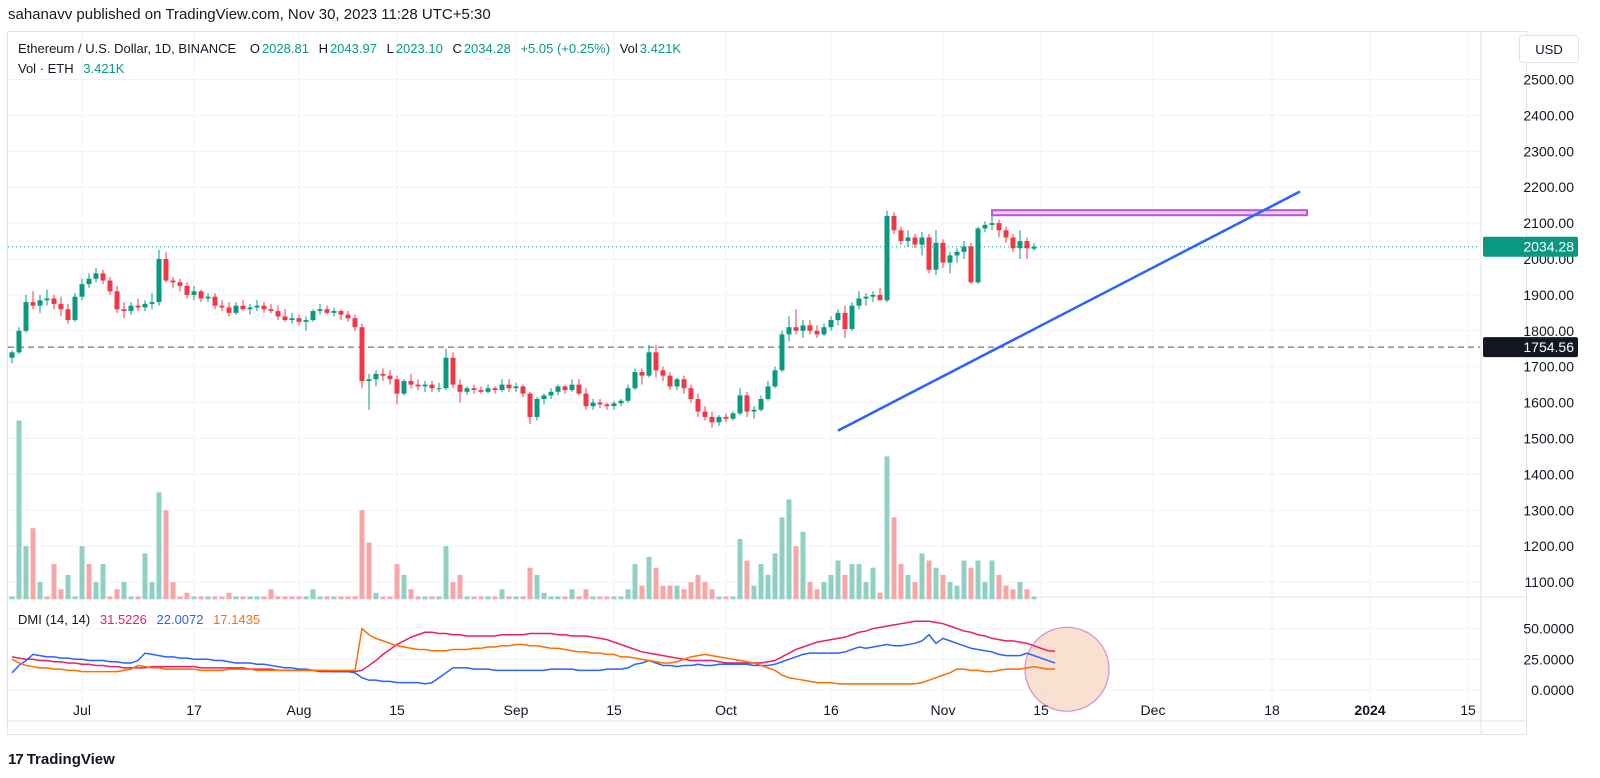  What do you see at coordinates (390, 48) in the screenshot?
I see `low-label: L` at bounding box center [390, 48].